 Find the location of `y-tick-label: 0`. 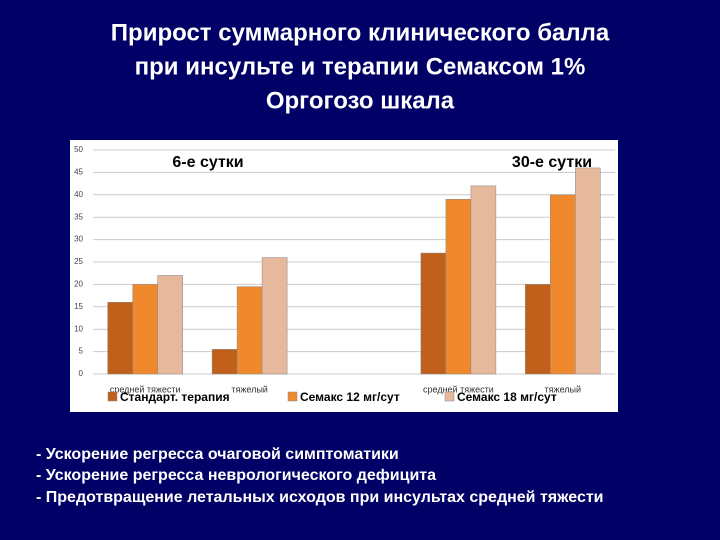

y-tick-label: 0 is located at coordinates (81, 373).